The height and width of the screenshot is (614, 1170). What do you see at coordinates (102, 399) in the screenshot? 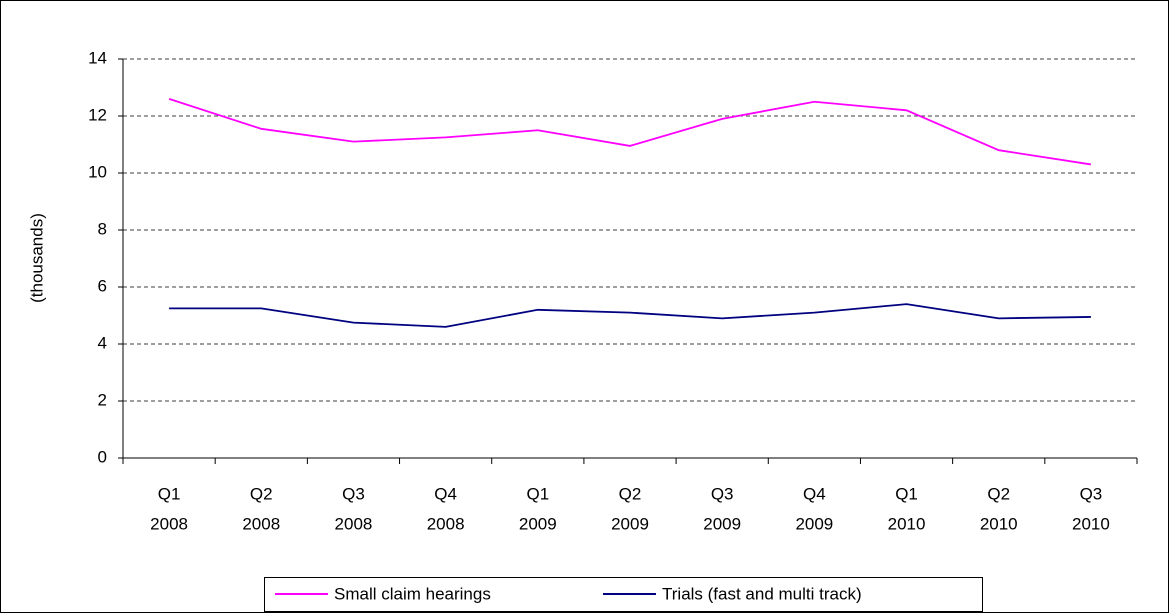
I see `y-tick-label: 2` at bounding box center [102, 399].